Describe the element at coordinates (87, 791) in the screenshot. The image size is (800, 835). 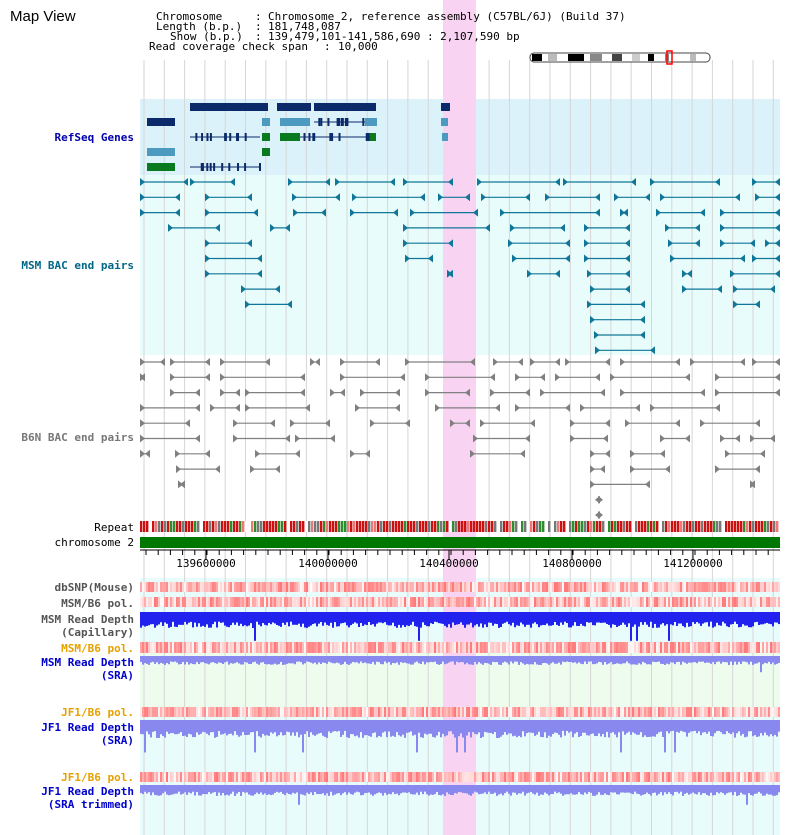
I see `track-label-jf1-depth-trim: JF1 Read Depth` at that location.